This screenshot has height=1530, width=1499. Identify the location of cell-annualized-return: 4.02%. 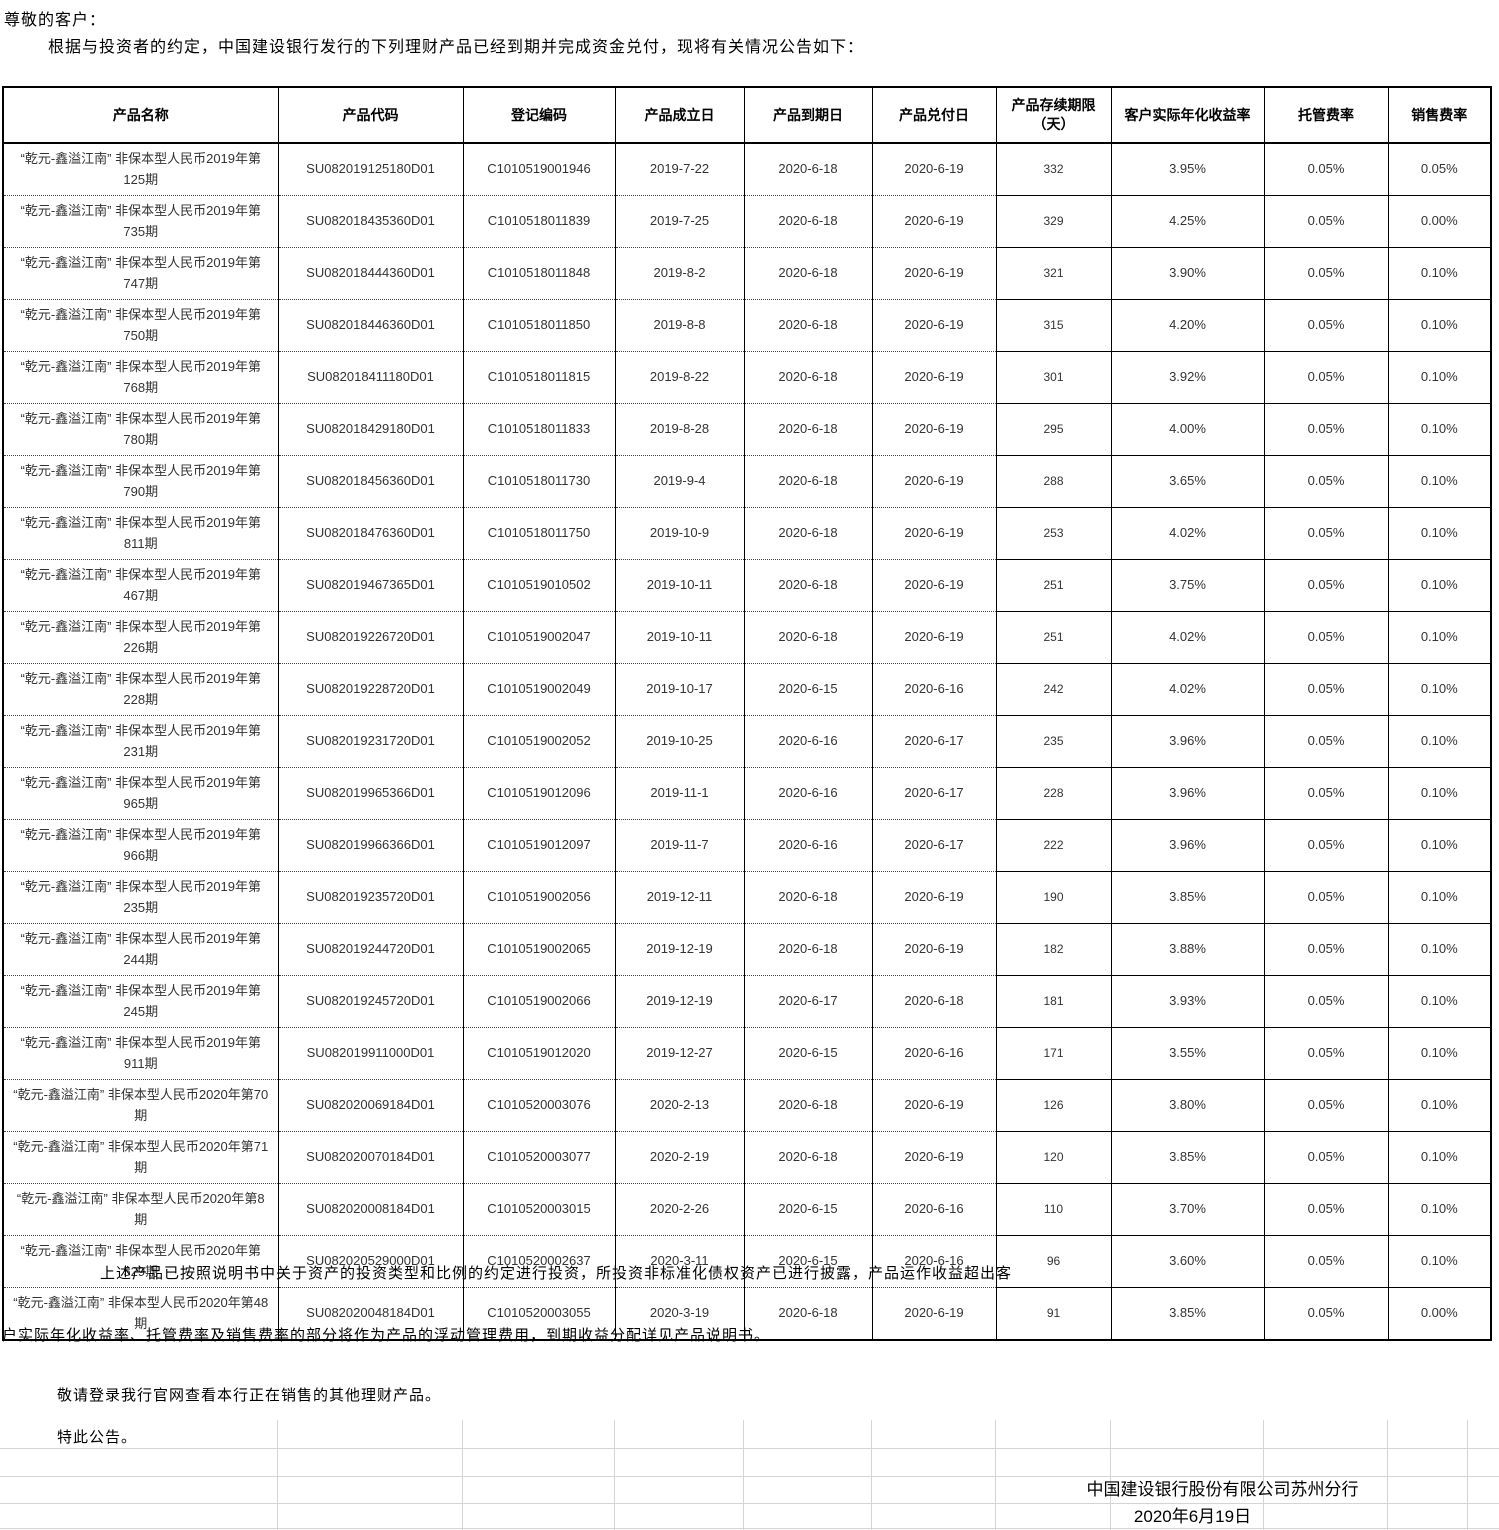
(1187, 533).